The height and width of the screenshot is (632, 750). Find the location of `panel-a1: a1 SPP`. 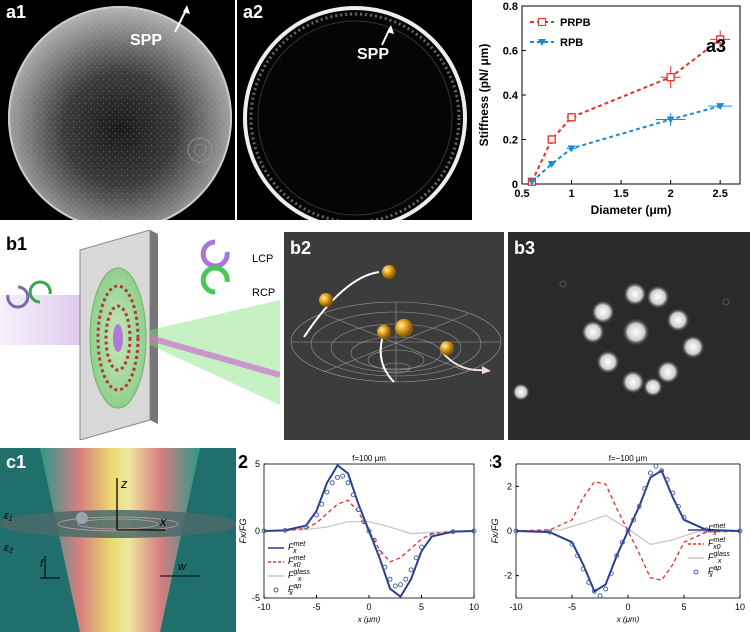

panel-a1: a1 SPP is located at coordinates (117, 110).